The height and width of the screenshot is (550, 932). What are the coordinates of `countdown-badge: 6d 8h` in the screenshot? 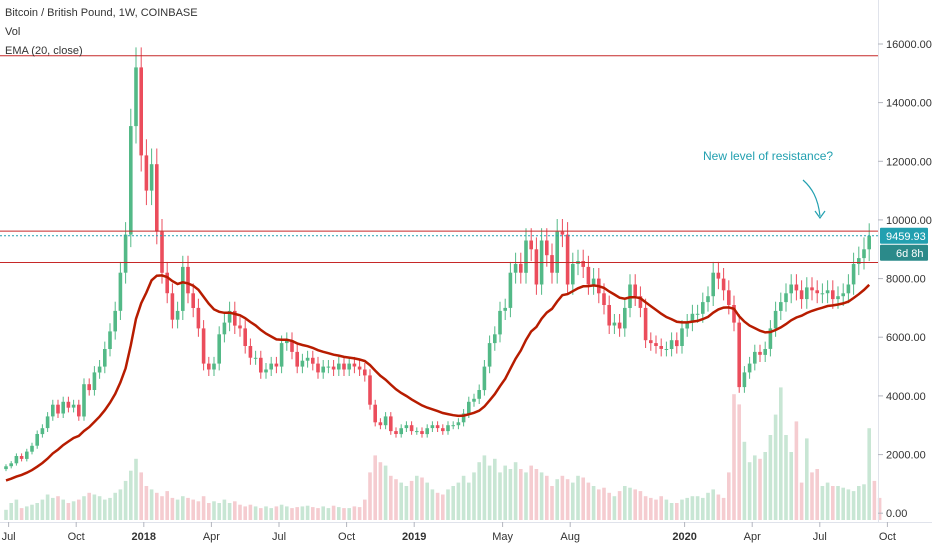 It's located at (904, 252).